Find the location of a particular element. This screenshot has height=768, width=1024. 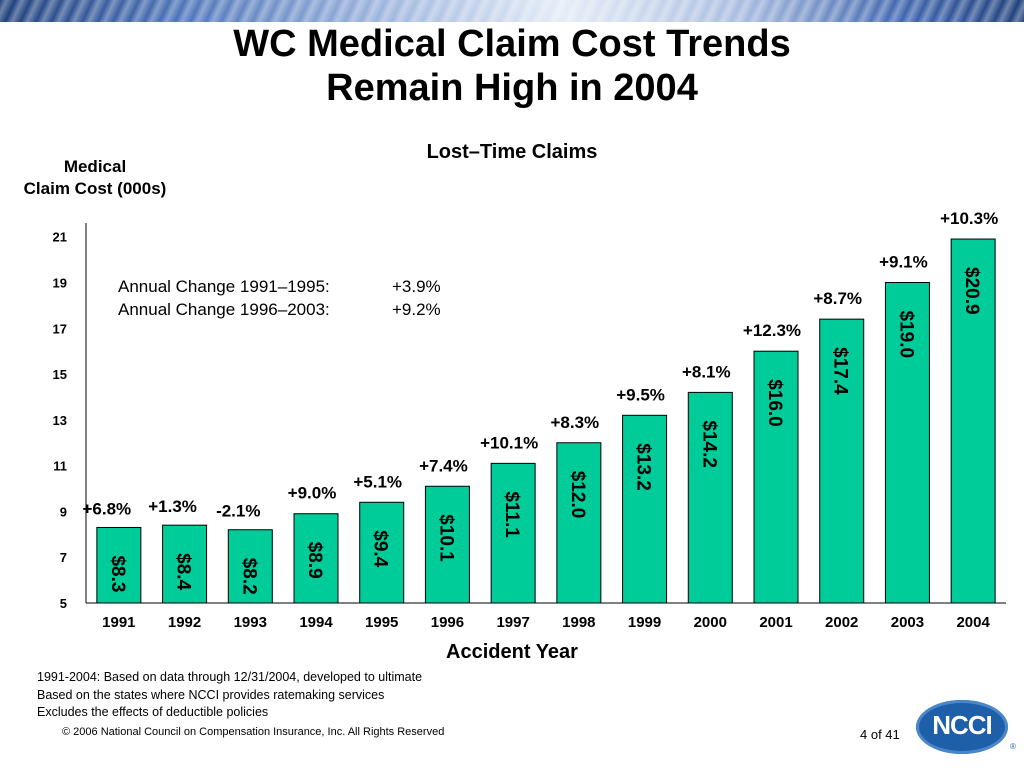

slide-title-line-1: WC Medical Claim Cost Trends is located at coordinates (512, 44).